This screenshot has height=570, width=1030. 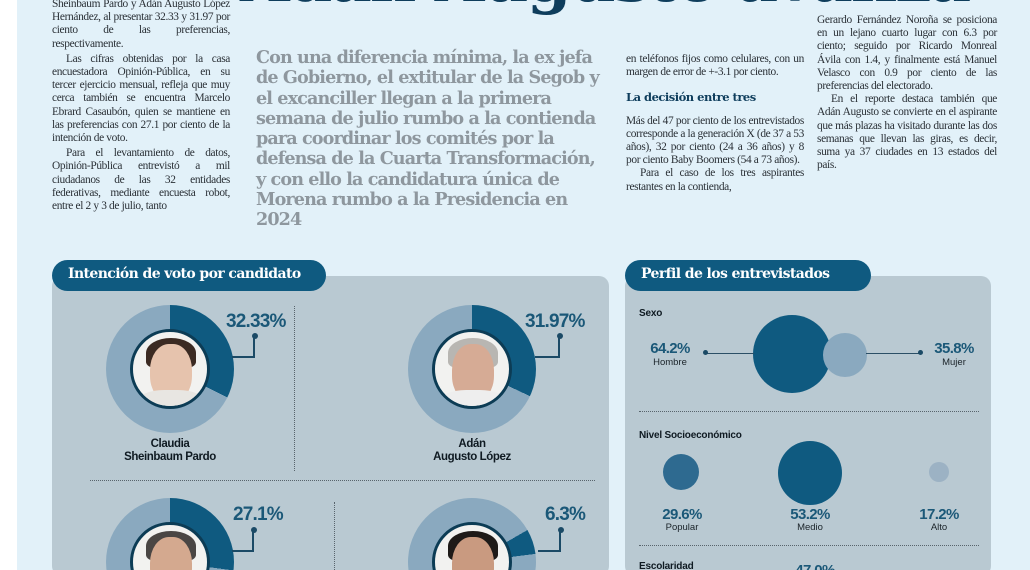 What do you see at coordinates (565, 514) in the screenshot?
I see `vote-percent: 6.3%` at bounding box center [565, 514].